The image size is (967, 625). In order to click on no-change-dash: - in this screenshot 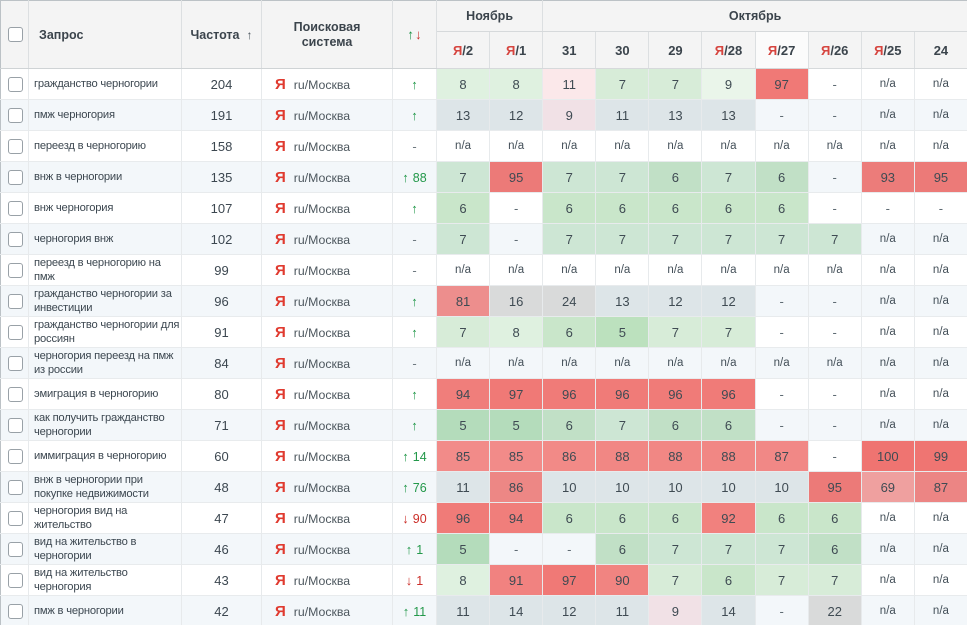, I will do `click(414, 146)`.